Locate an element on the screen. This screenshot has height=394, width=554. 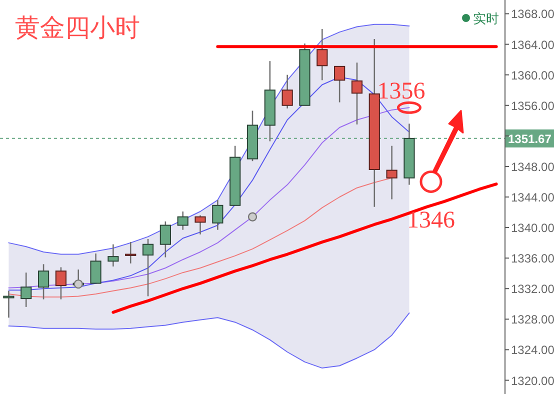
y-tick-label: 1368.00 is located at coordinates (532, 14).